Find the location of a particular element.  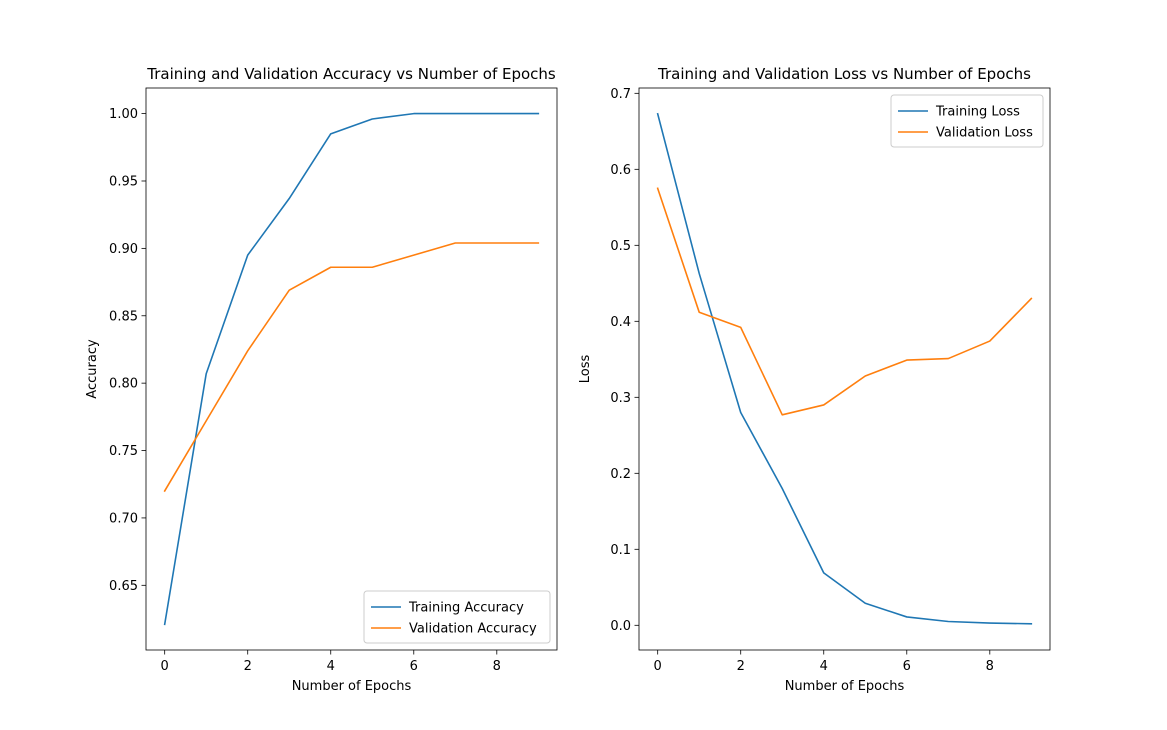

y-tick-label: 0.90 is located at coordinates (123, 249).